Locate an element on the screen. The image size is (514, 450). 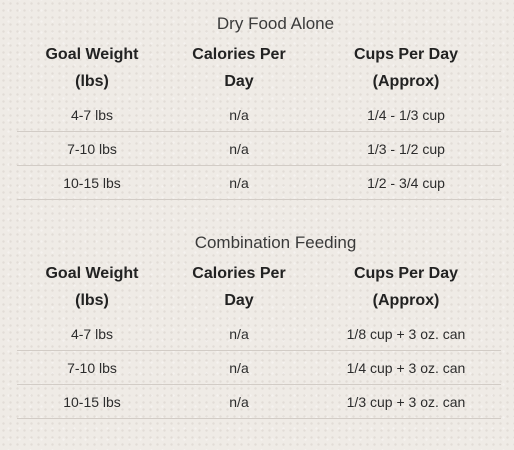
cell-cups: 1/4 cup + 3 oz. can is located at coordinates (406, 367).